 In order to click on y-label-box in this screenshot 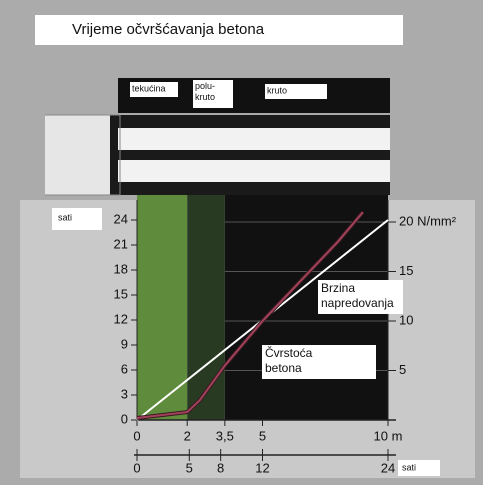, I will do `click(77, 219)`.